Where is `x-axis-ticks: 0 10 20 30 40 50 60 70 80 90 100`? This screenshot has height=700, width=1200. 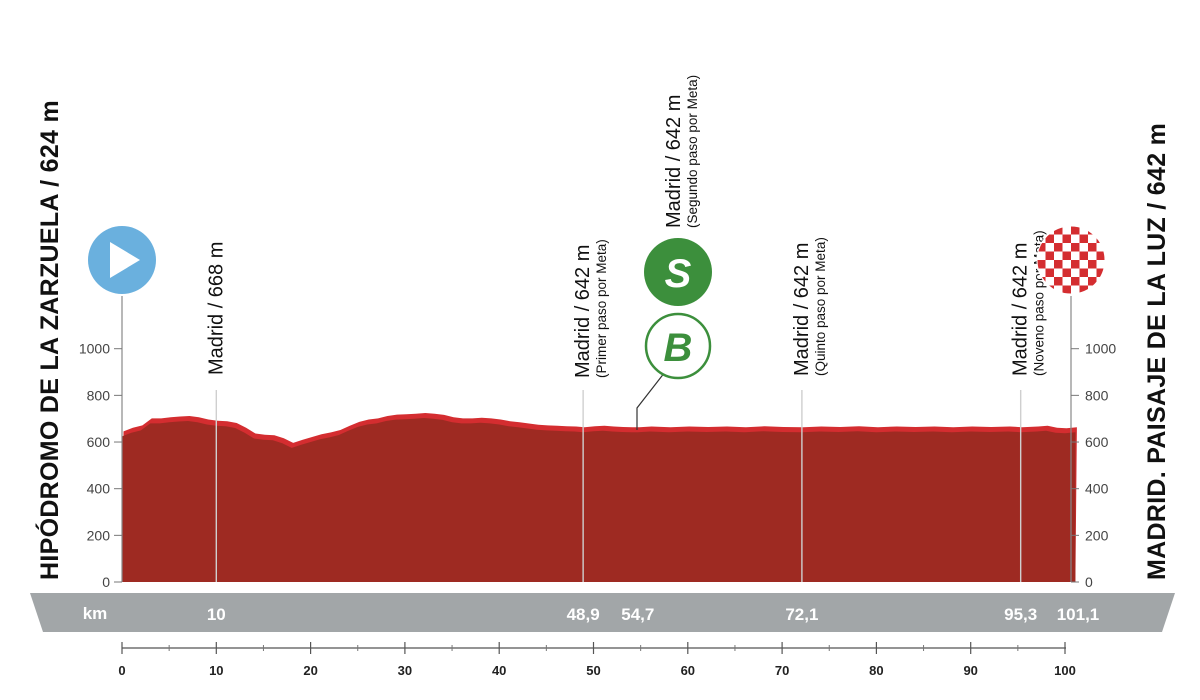 x-axis-ticks: 0 10 20 30 40 50 60 70 80 90 100 is located at coordinates (597, 660).